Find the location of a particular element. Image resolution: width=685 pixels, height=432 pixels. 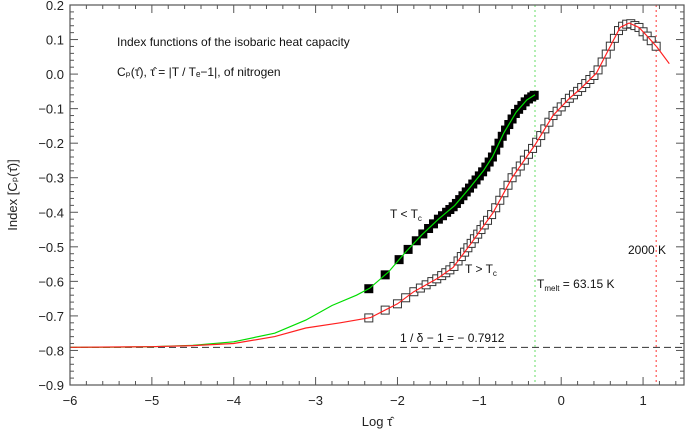

y-tick-label: −0.6 is located at coordinates (51, 281).